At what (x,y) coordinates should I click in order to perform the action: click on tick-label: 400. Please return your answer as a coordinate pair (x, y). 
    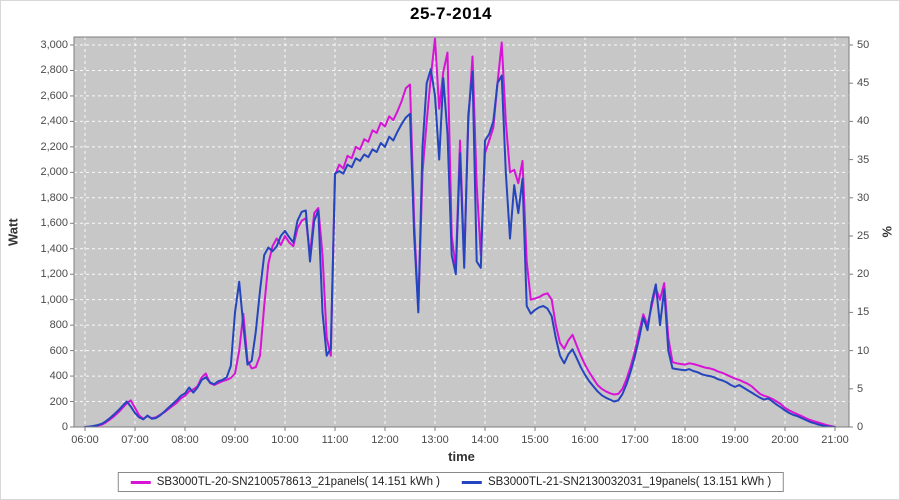
    Looking at the image, I should click on (58, 376).